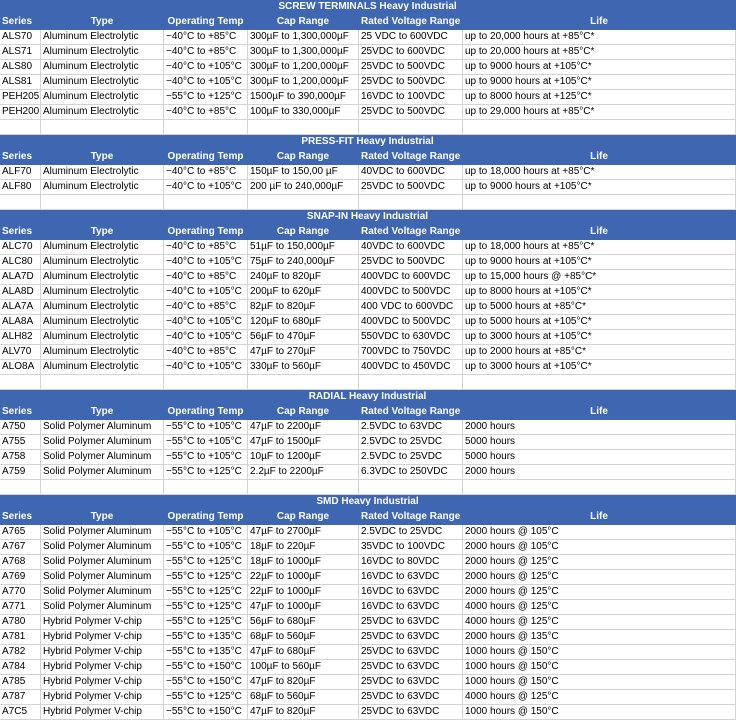 This screenshot has width=736, height=721. Describe the element at coordinates (411, 667) in the screenshot. I see `table-cell: 25VDC to 63VDC` at that location.